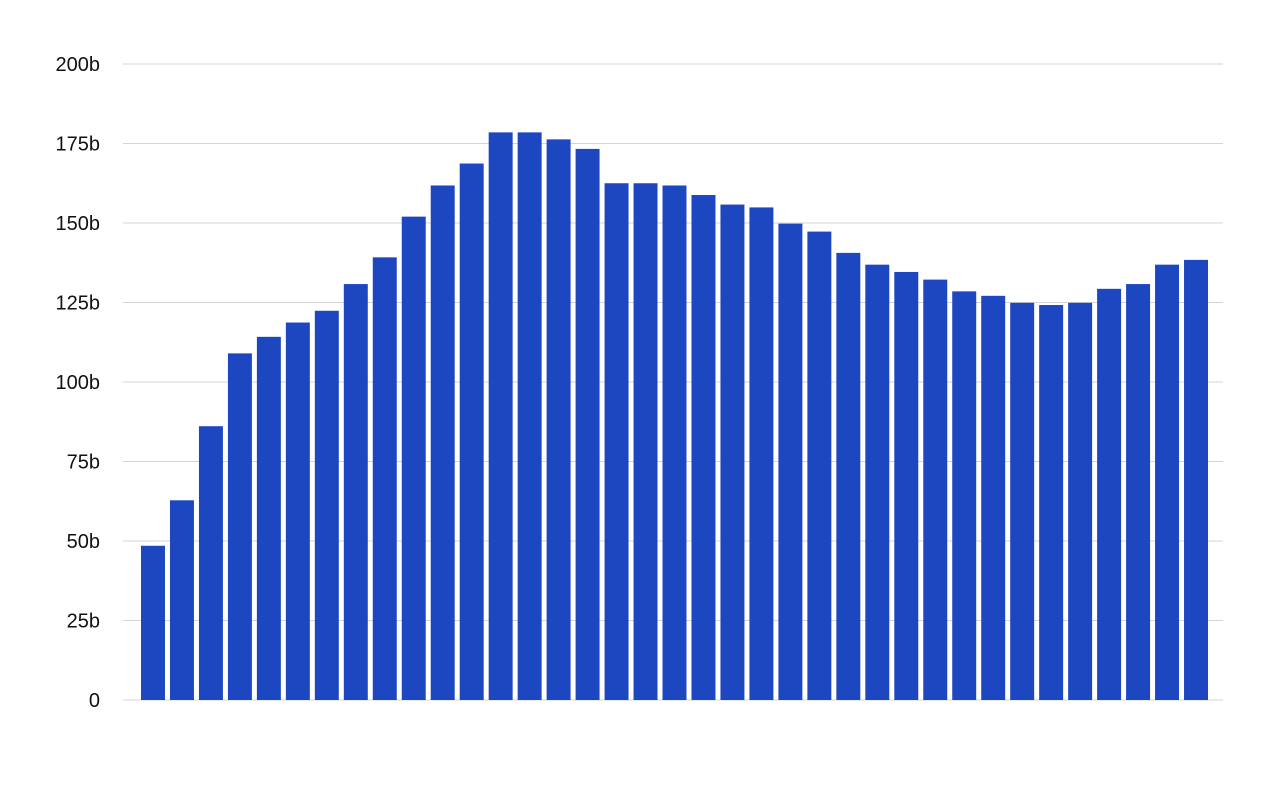 This screenshot has width=1262, height=800. What do you see at coordinates (83, 463) in the screenshot?
I see `y-tick-label: 75b` at bounding box center [83, 463].